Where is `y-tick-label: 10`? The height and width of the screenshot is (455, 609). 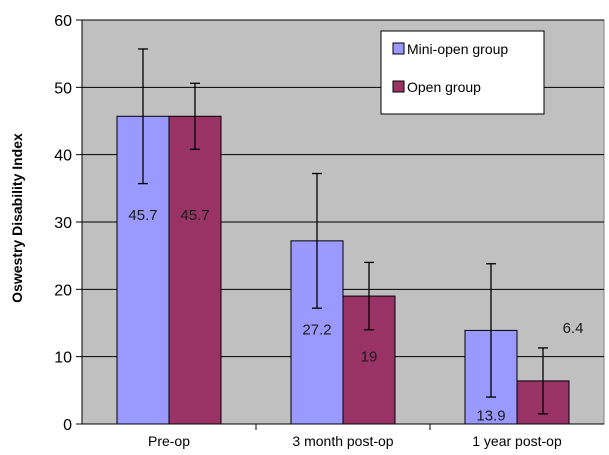 y-tick-label: 10 is located at coordinates (63, 358).